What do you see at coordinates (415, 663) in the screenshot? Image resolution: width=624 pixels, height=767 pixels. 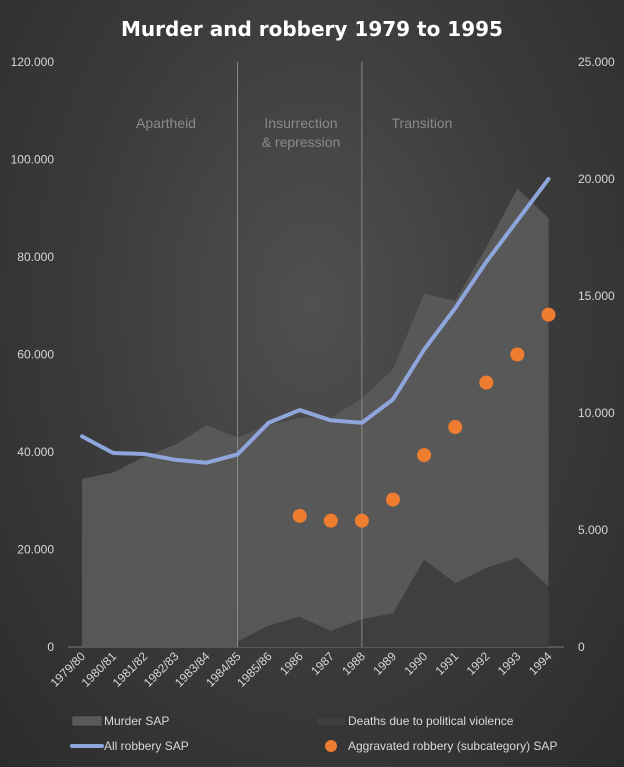 I see `x-axis-tick-label: 1990` at bounding box center [415, 663].